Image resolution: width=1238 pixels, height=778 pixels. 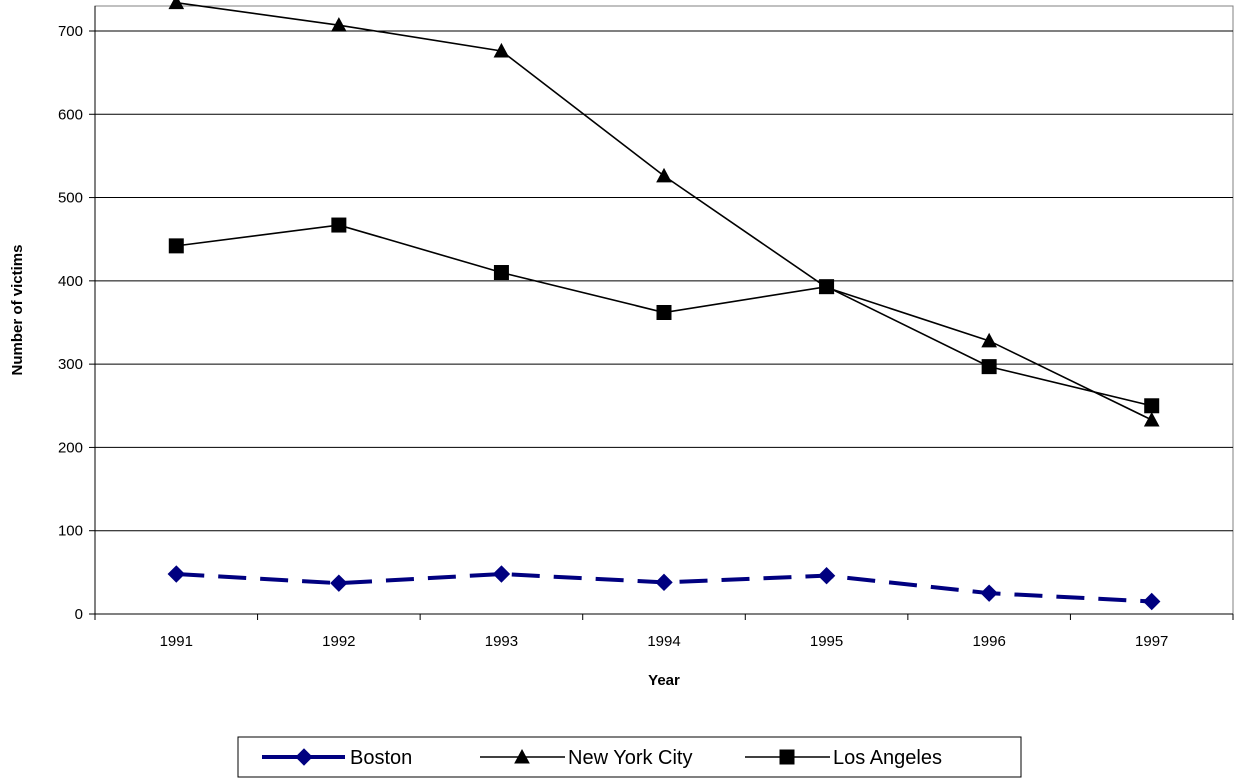 I want to click on y-tick-labels: 0 100 200 300 400 500 600 700, so click(x=70, y=323).